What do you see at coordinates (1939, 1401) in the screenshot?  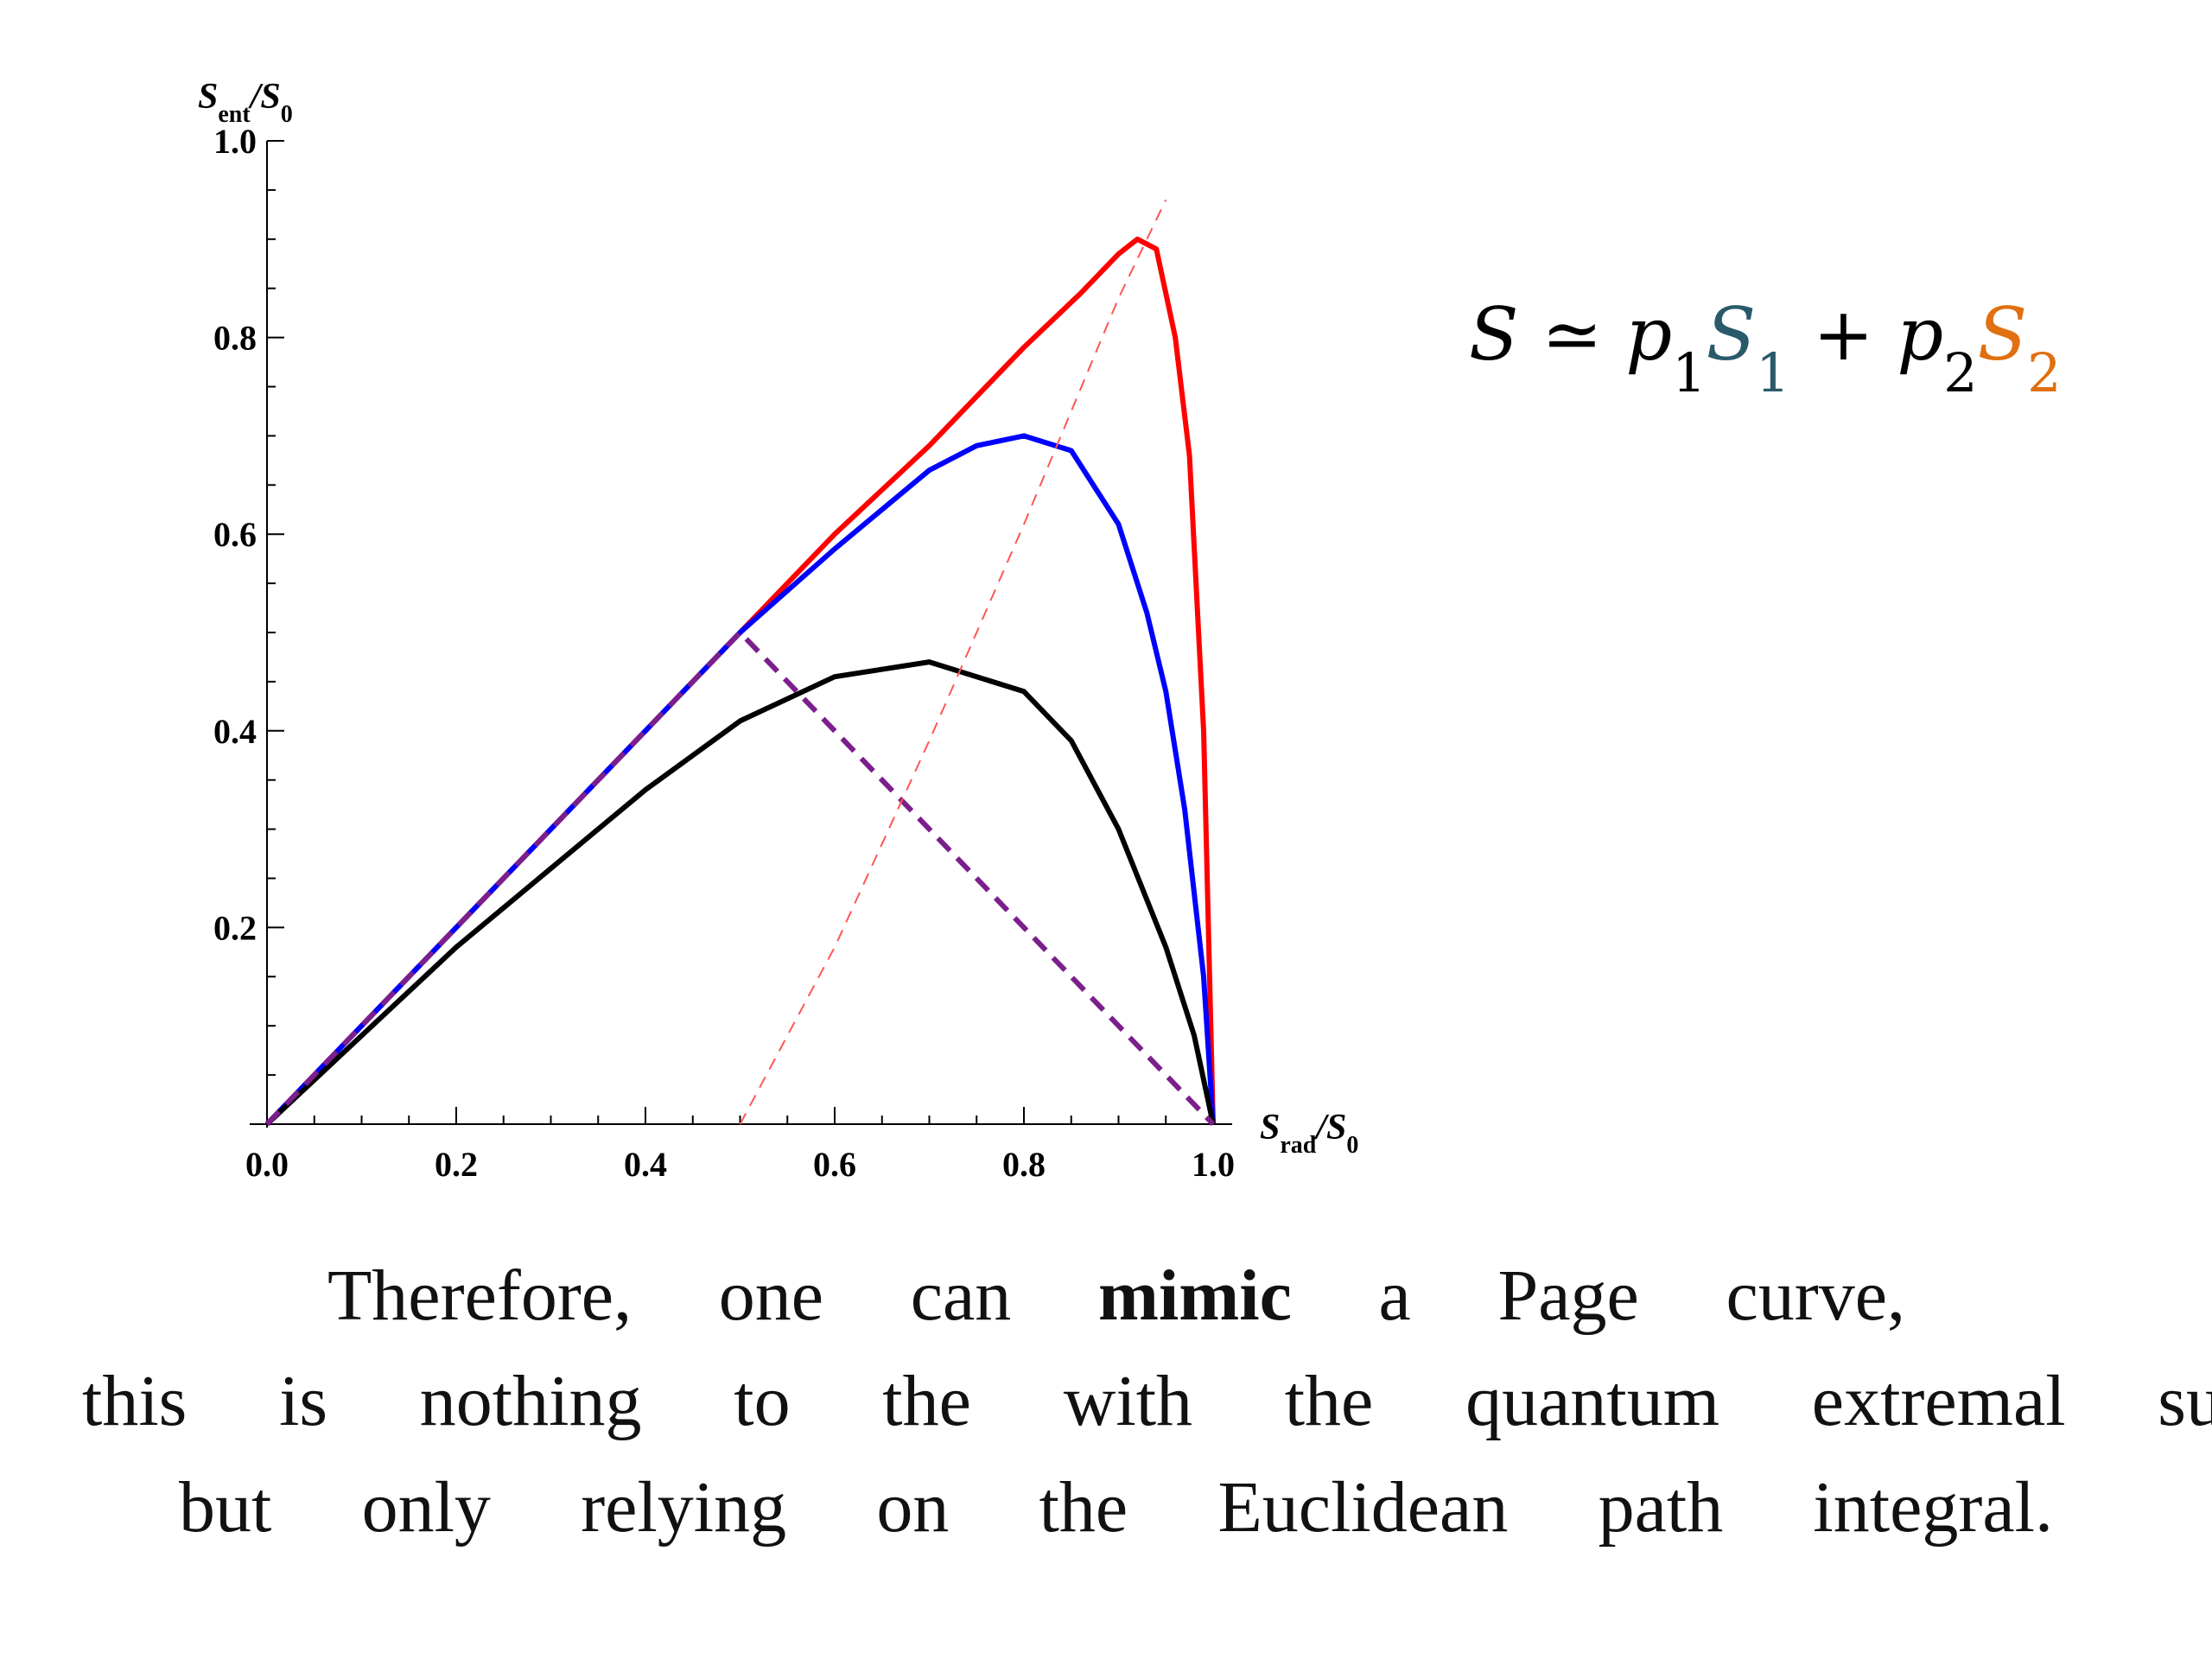 I see `word: extremal` at bounding box center [1939, 1401].